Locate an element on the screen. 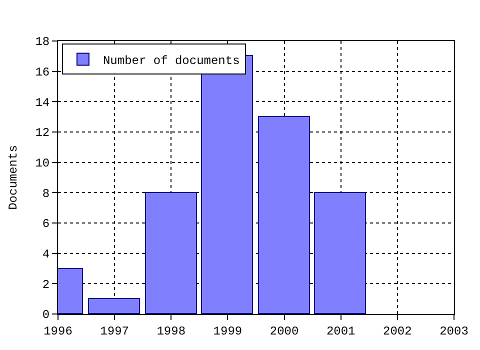  y-tick-label: 16 is located at coordinates (42, 73).